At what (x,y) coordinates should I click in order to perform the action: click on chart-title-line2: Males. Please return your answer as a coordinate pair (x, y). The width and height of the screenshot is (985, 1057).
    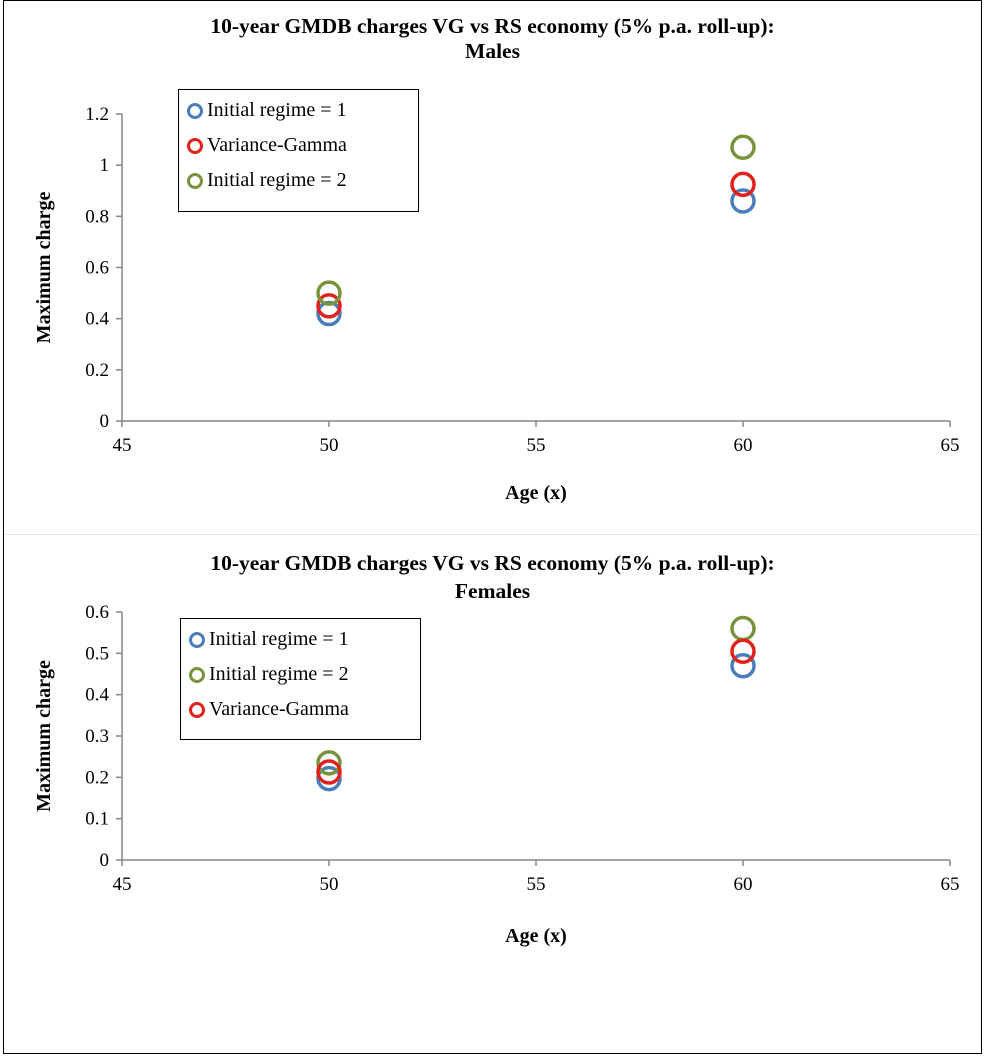
    Looking at the image, I should click on (492, 51).